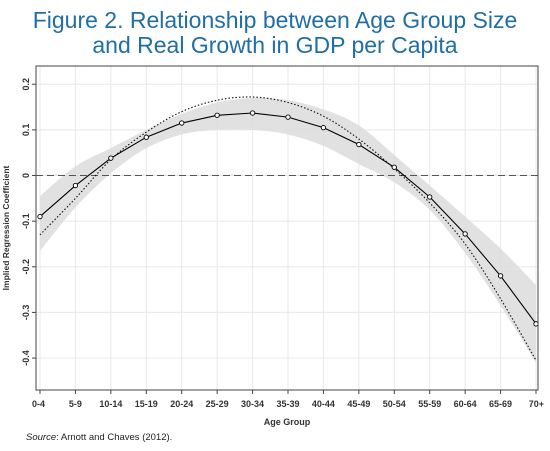 The height and width of the screenshot is (451, 550). I want to click on y-tick-label: 0.1, so click(26, 130).